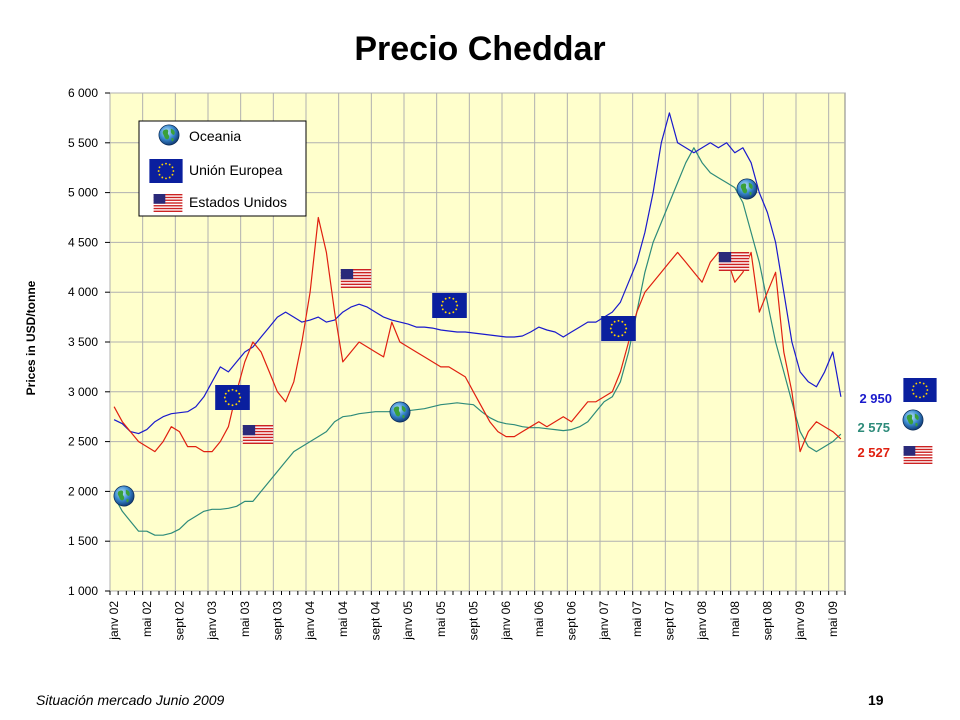  What do you see at coordinates (83, 93) in the screenshot?
I see `y-tick-label: 6 000` at bounding box center [83, 93].